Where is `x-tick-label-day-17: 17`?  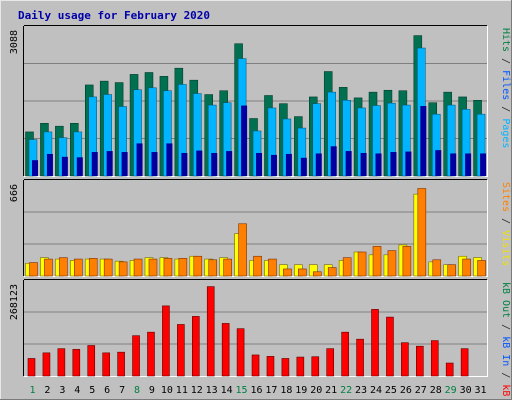
x-tick-label-day-17: 17 is located at coordinates (271, 390).